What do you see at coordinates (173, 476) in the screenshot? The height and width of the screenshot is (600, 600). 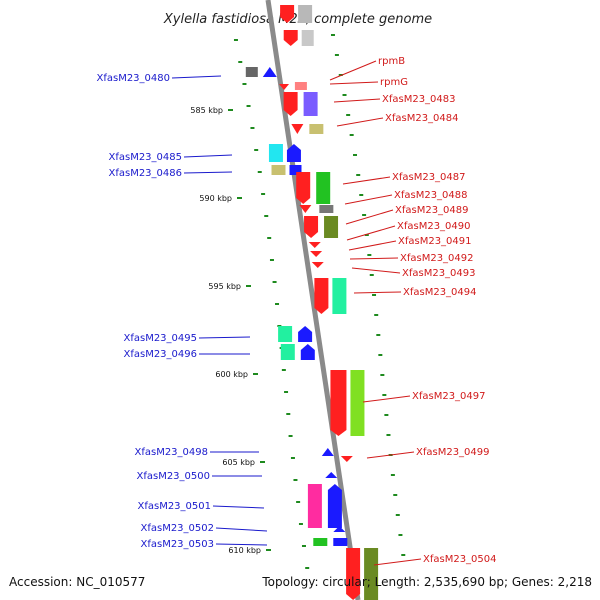 I see `left-label: XfasM23_0500` at bounding box center [173, 476].